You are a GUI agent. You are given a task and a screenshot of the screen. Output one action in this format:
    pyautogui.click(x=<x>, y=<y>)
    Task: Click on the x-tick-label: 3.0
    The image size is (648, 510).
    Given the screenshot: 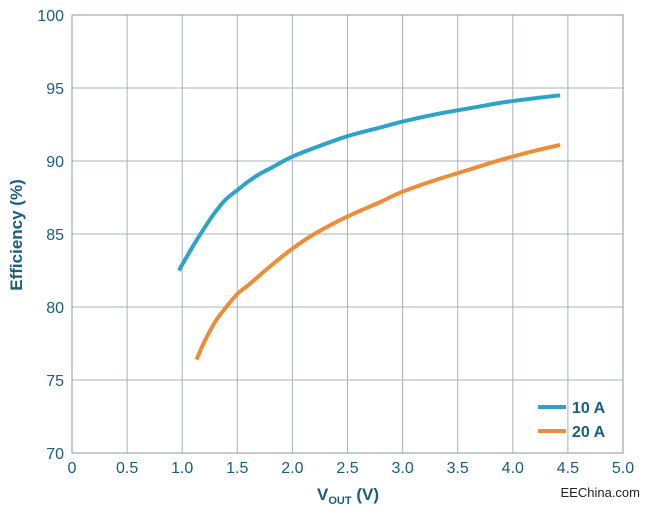 What is the action you would take?
    pyautogui.click(x=402, y=468)
    